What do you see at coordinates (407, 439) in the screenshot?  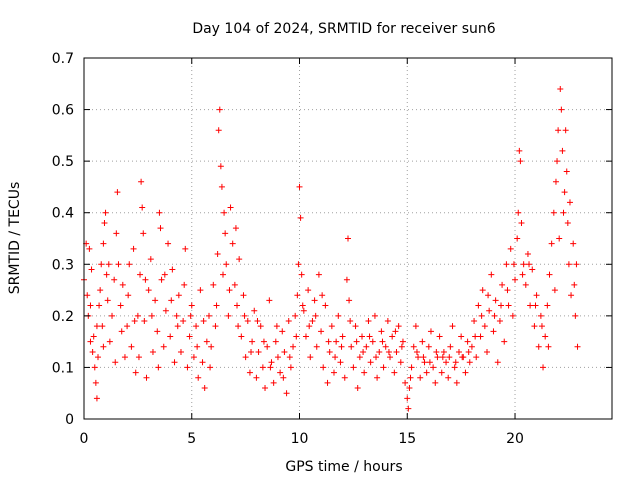 I see `x-tick-label: 15` at bounding box center [407, 439].